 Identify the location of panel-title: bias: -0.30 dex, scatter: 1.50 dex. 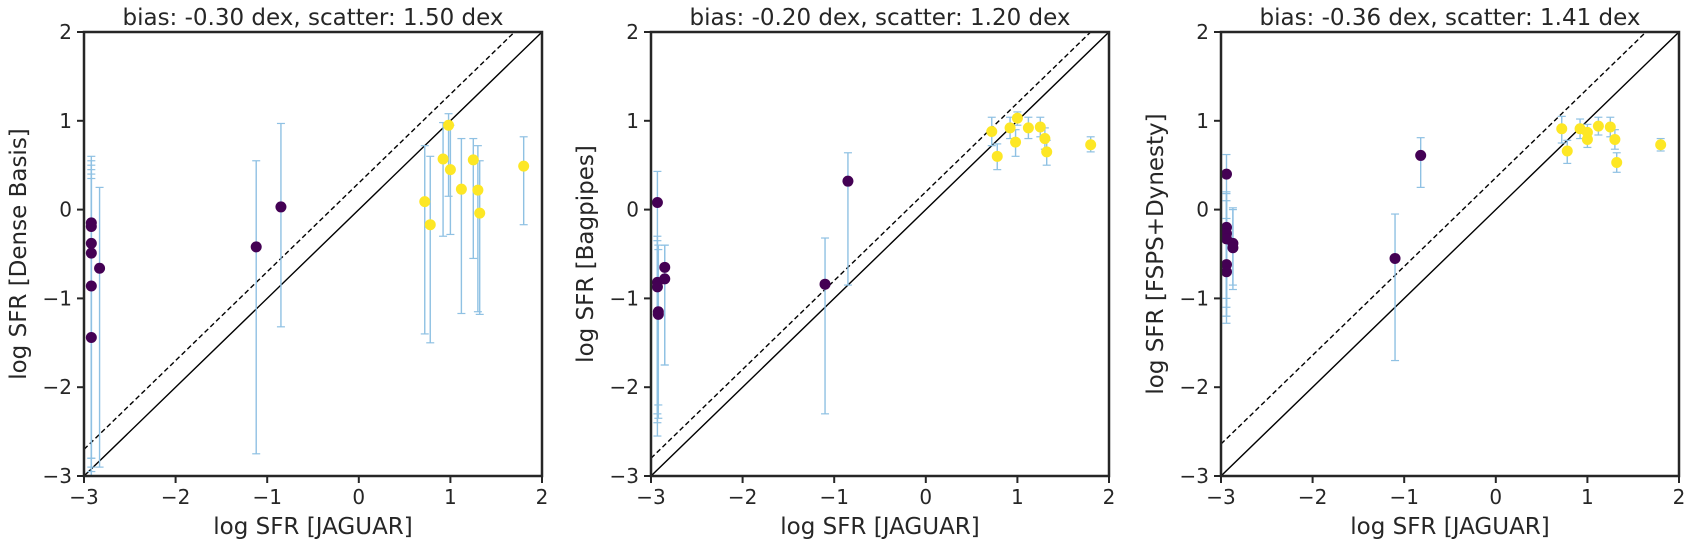
(312, 18).